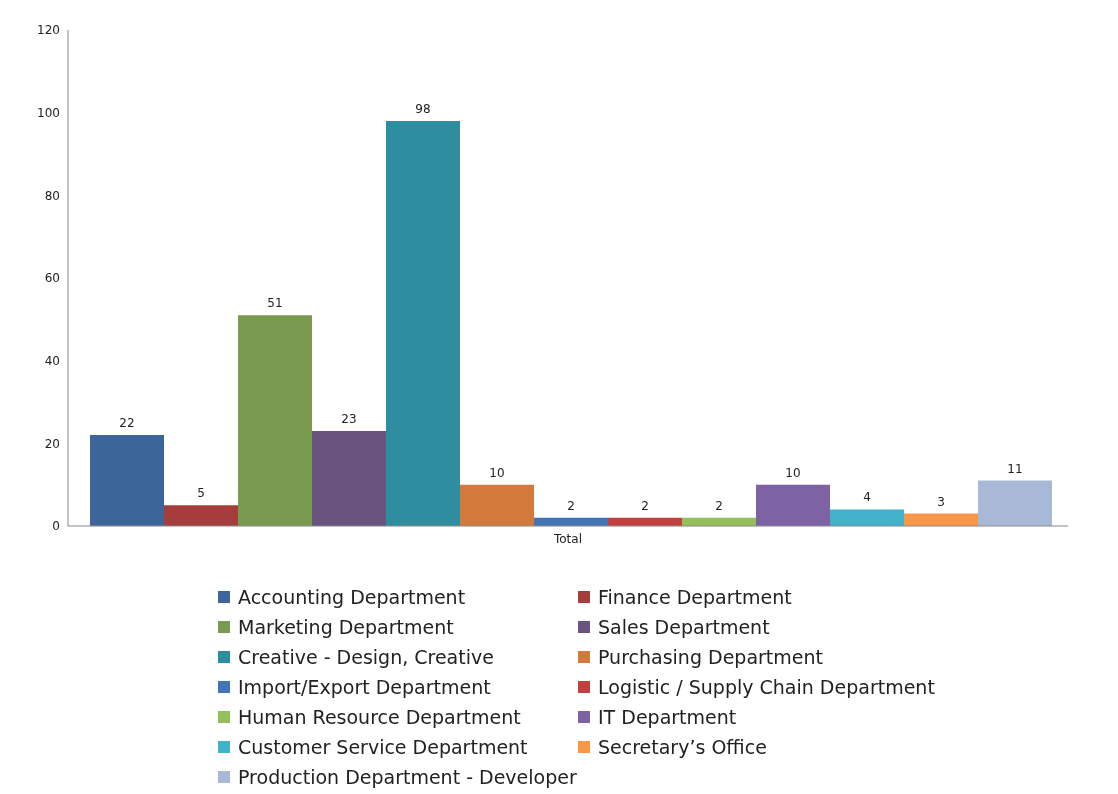 The height and width of the screenshot is (794, 1118). What do you see at coordinates (346, 627) in the screenshot?
I see `legend-label: Marketing Department` at bounding box center [346, 627].